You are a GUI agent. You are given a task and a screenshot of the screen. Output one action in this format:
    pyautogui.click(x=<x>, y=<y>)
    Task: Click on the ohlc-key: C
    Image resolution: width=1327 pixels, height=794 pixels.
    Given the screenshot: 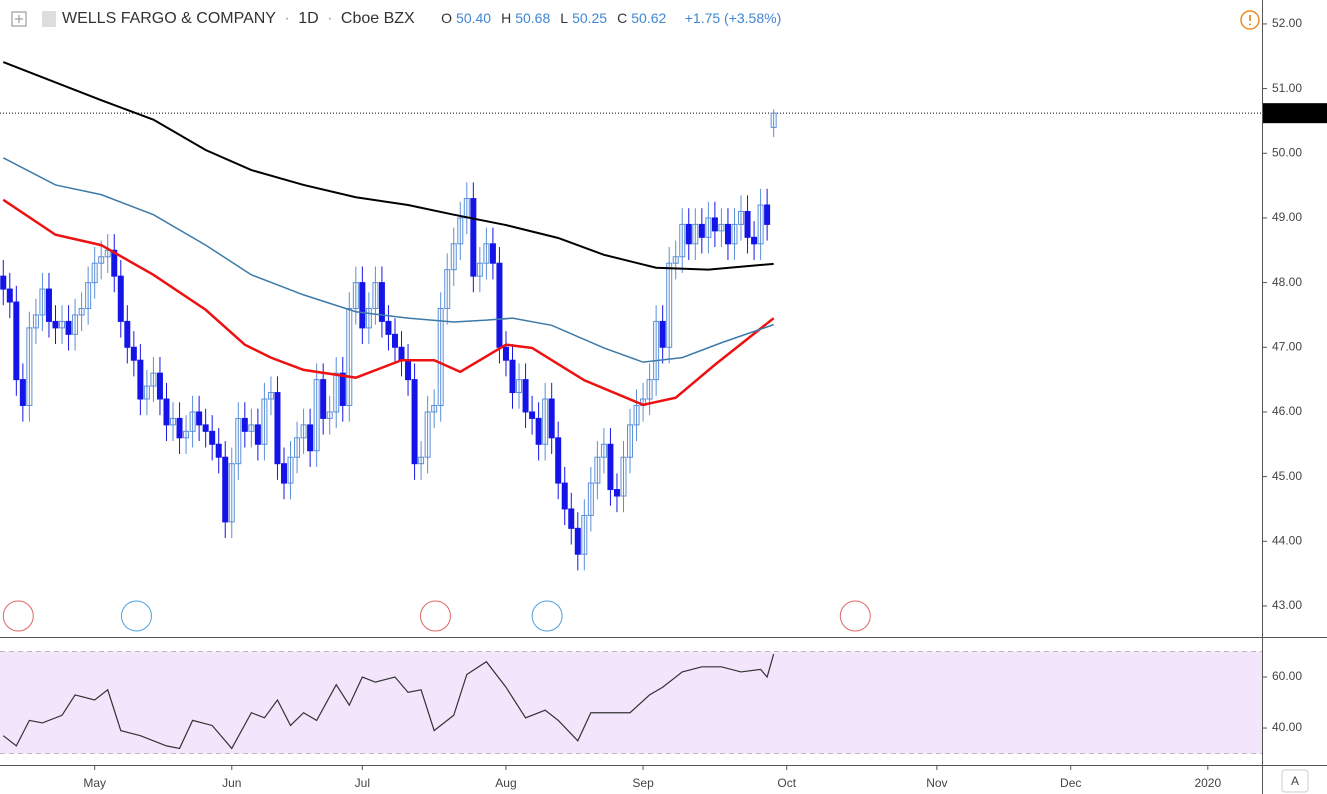 What is the action you would take?
    pyautogui.click(x=622, y=18)
    